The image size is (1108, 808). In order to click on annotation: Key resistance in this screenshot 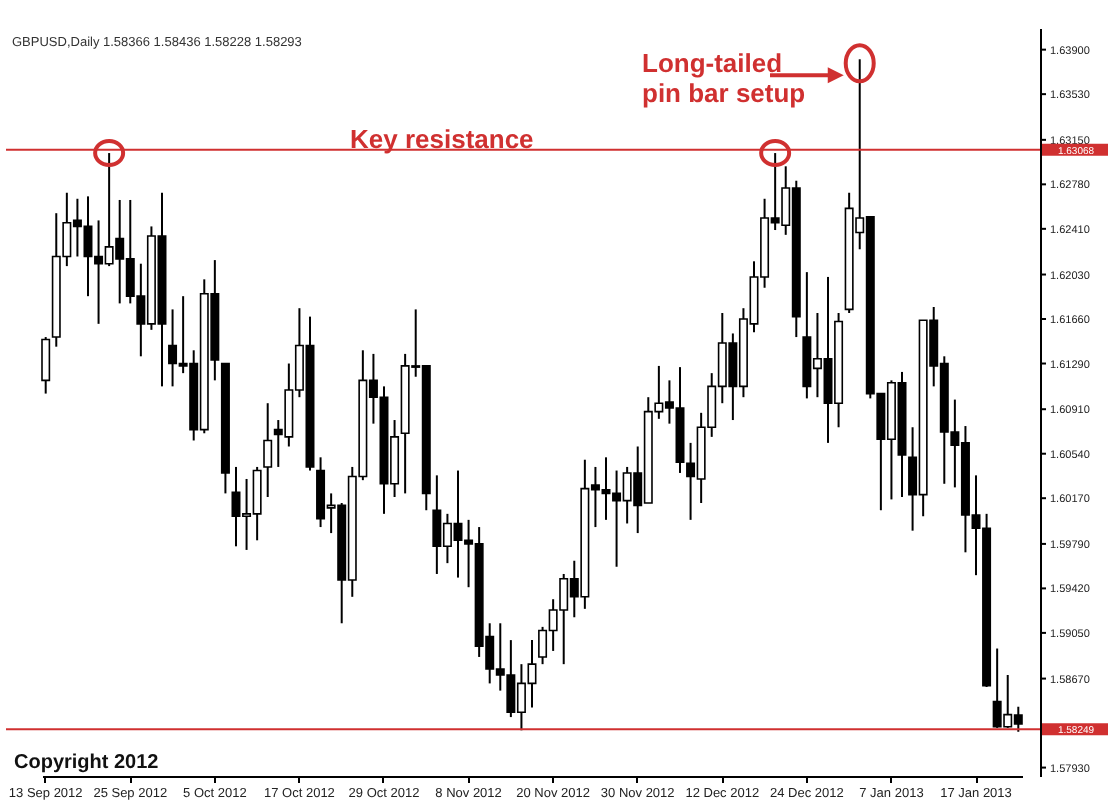, I will do `click(442, 139)`.